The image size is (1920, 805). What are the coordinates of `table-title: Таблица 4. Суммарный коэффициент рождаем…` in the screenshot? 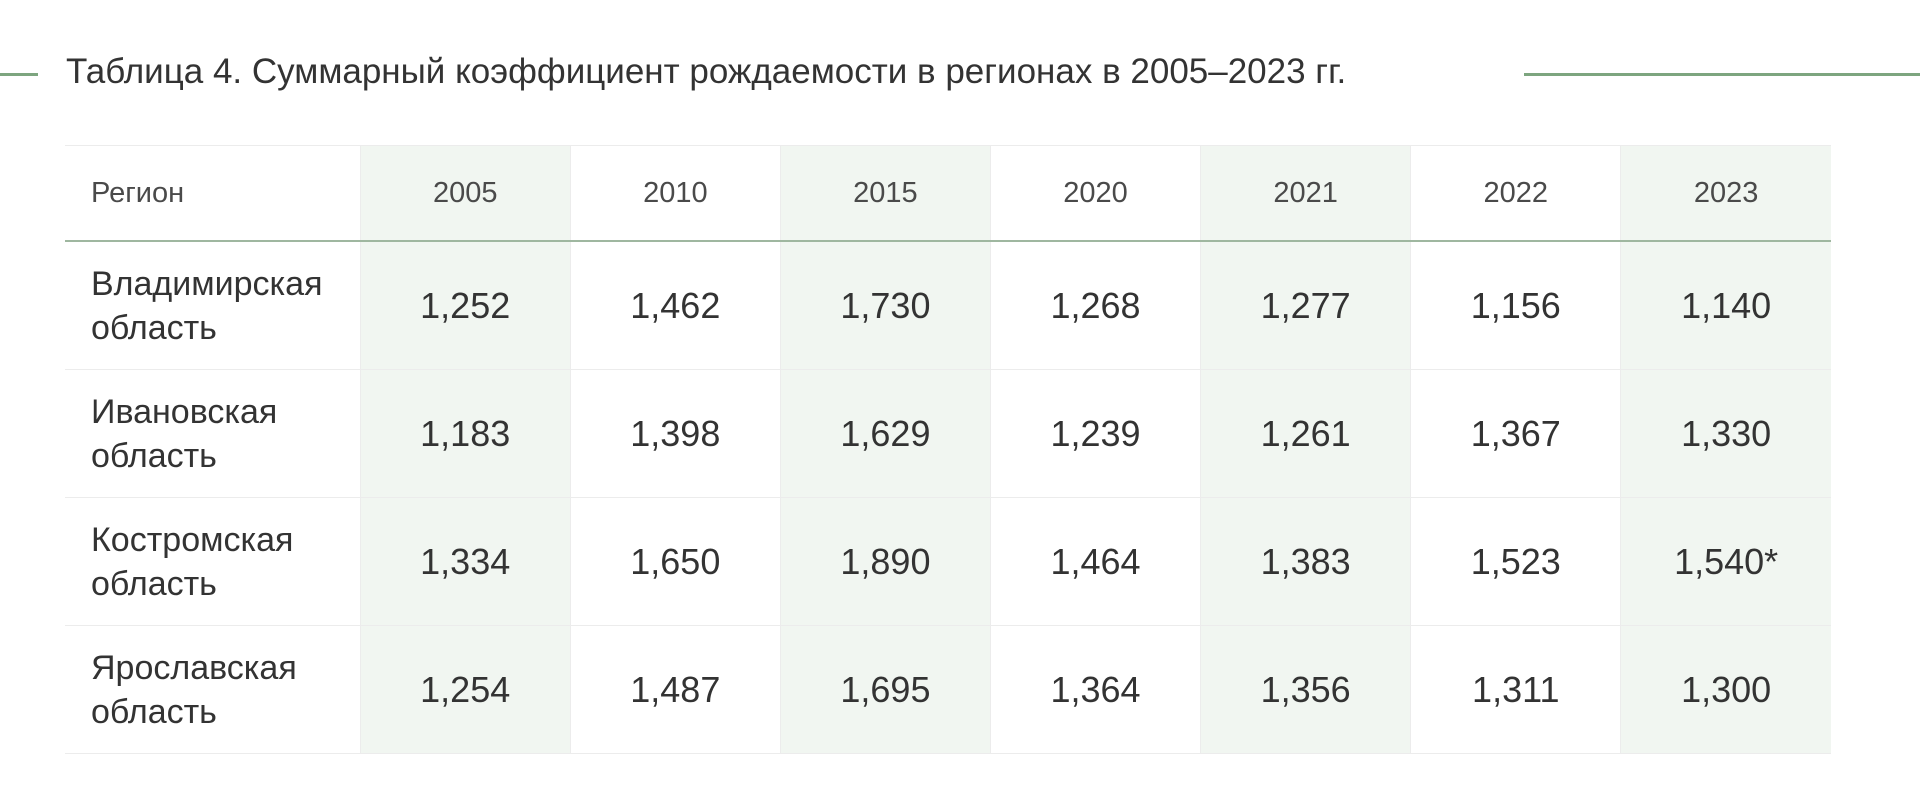 It's located at (706, 71).